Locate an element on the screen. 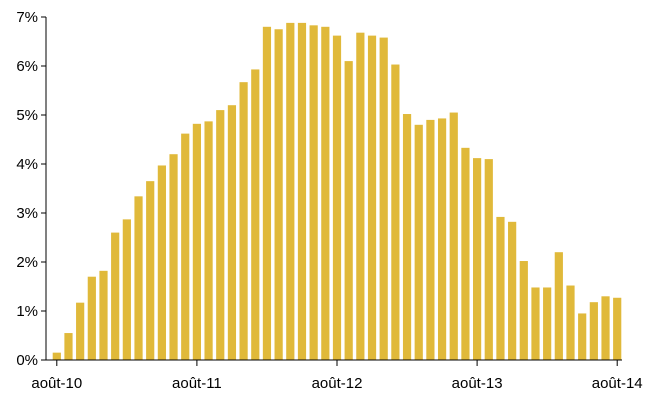 The image size is (650, 399). y-tick-label: 3% is located at coordinates (27, 213).